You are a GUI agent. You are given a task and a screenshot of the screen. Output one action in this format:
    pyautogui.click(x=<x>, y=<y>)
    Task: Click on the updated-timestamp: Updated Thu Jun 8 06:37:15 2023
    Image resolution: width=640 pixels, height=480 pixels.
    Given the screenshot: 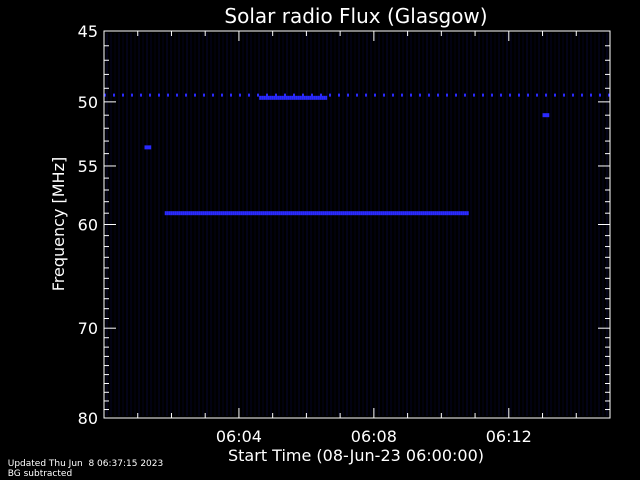 What is the action you would take?
    pyautogui.click(x=85, y=464)
    